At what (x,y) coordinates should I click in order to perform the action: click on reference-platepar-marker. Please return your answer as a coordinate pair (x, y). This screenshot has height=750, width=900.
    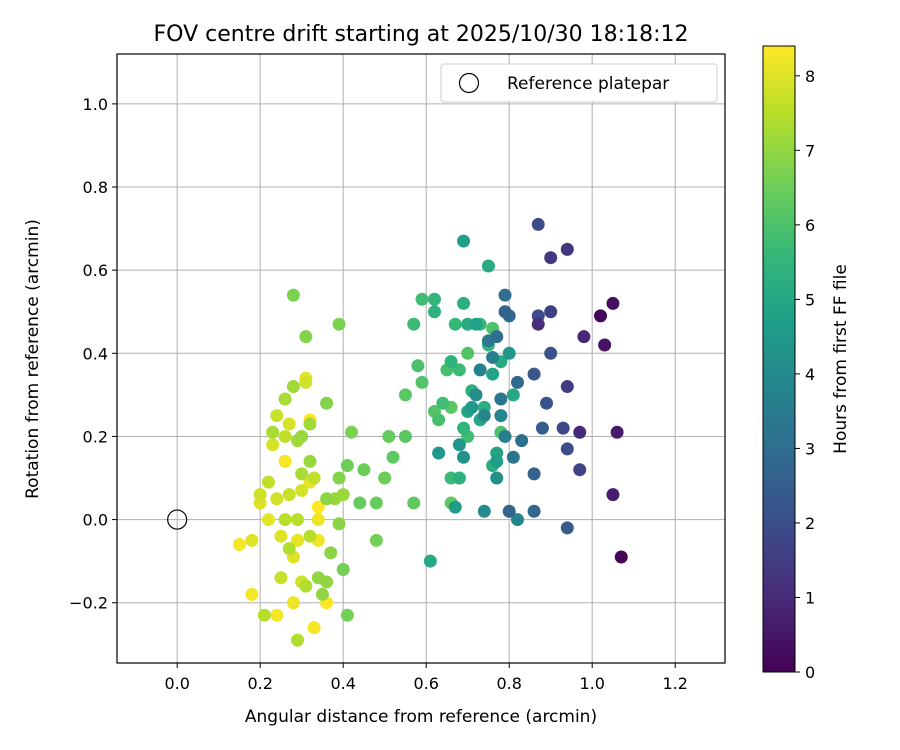
    Looking at the image, I should click on (177, 519).